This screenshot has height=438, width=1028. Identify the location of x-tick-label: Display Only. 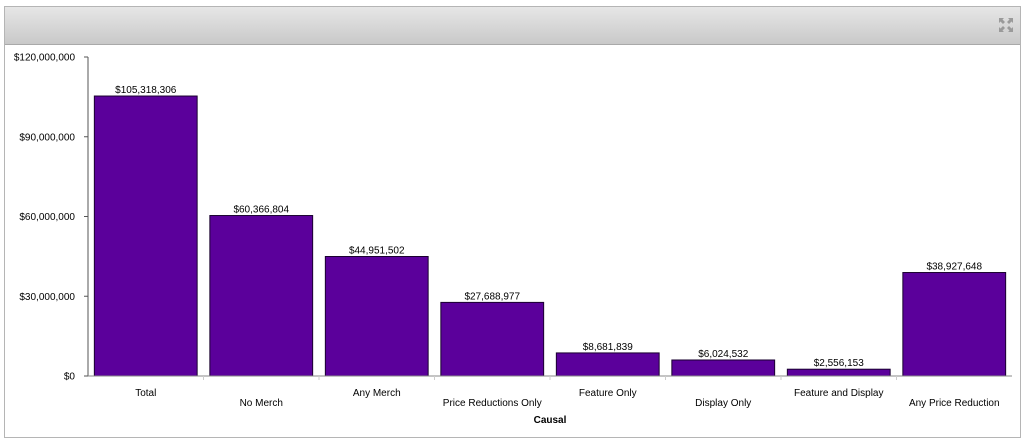
(723, 403).